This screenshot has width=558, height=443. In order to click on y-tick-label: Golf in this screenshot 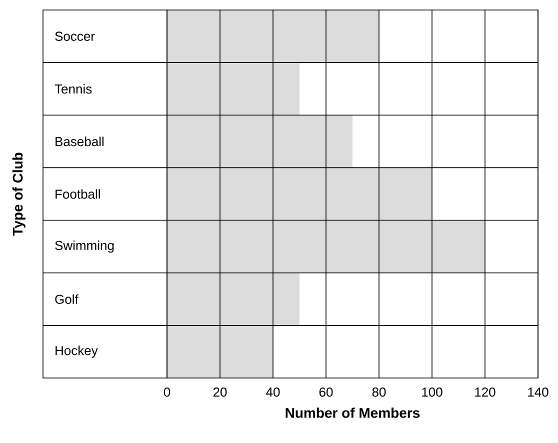, I will do `click(66, 299)`.